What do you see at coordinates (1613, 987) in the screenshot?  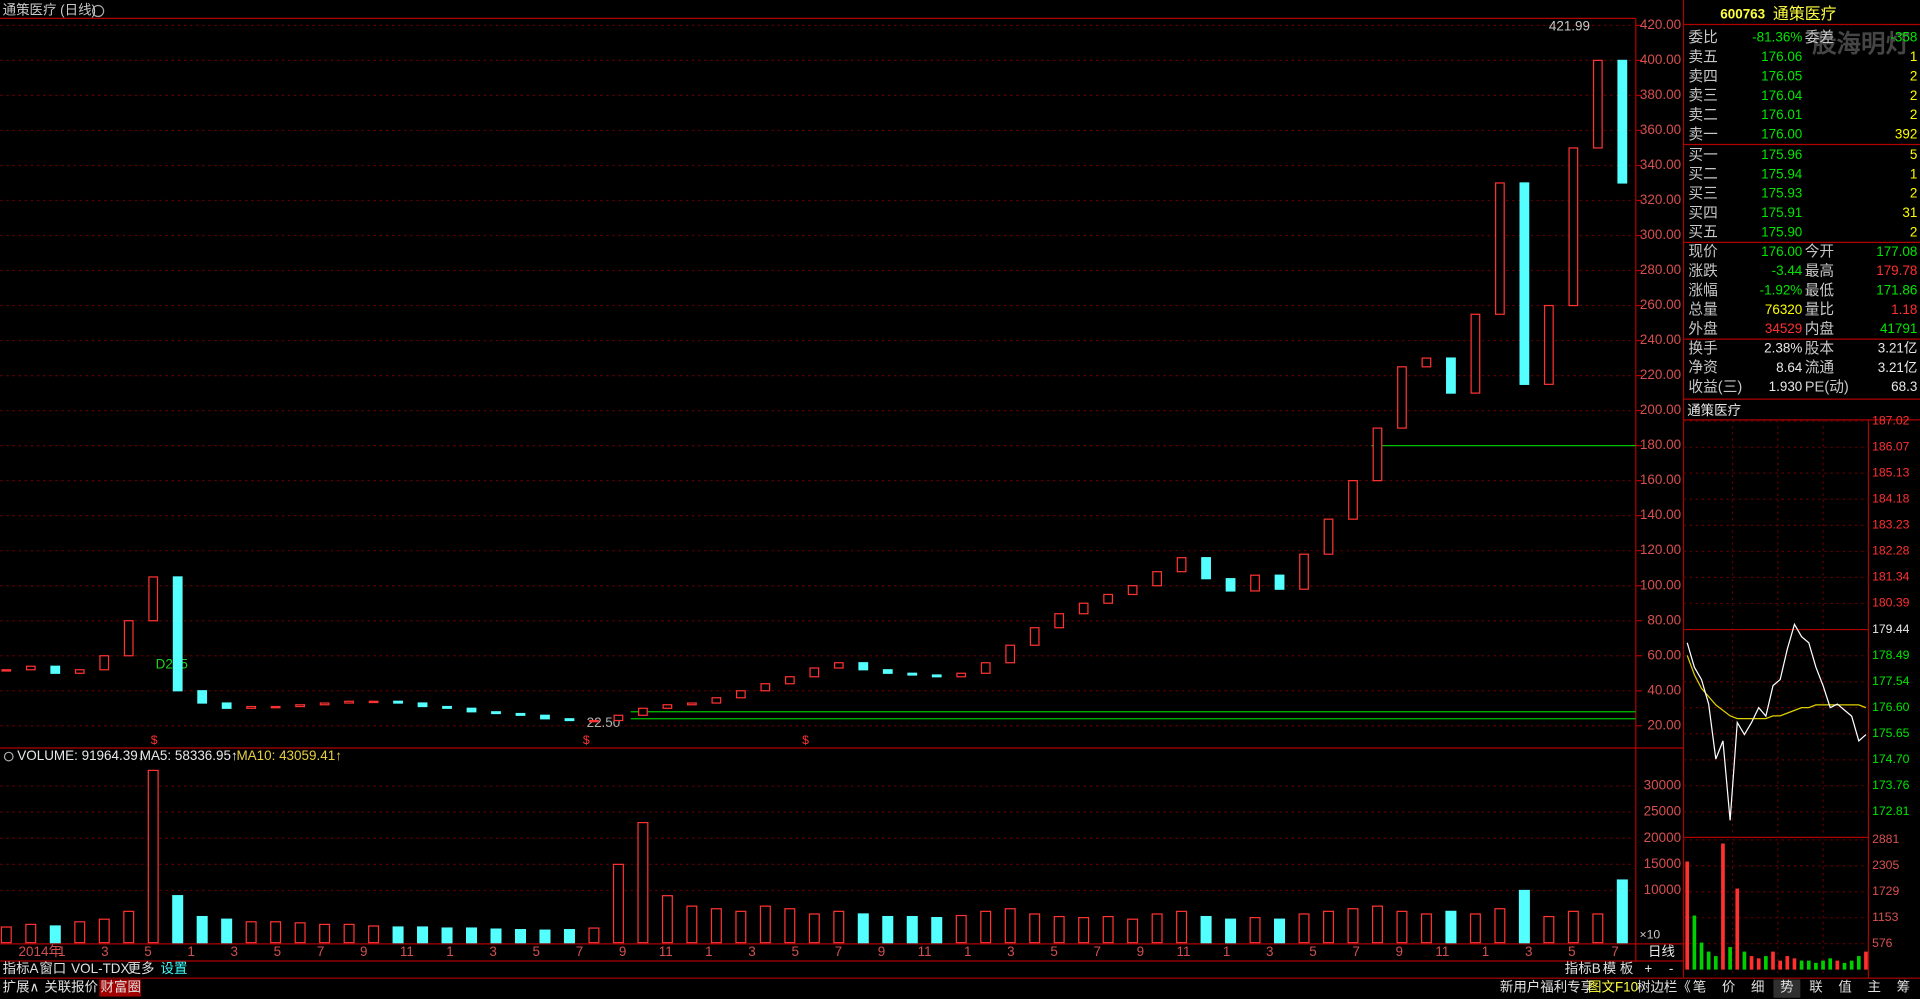 I see `status-button: 图文F10` at bounding box center [1613, 987].